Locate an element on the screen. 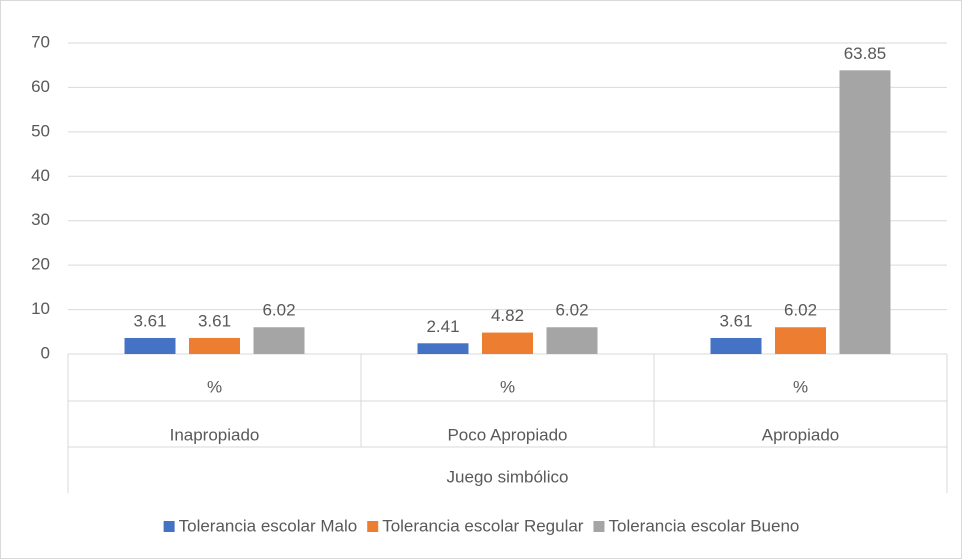 This screenshot has height=560, width=963. data-label: 4.82 is located at coordinates (507, 315).